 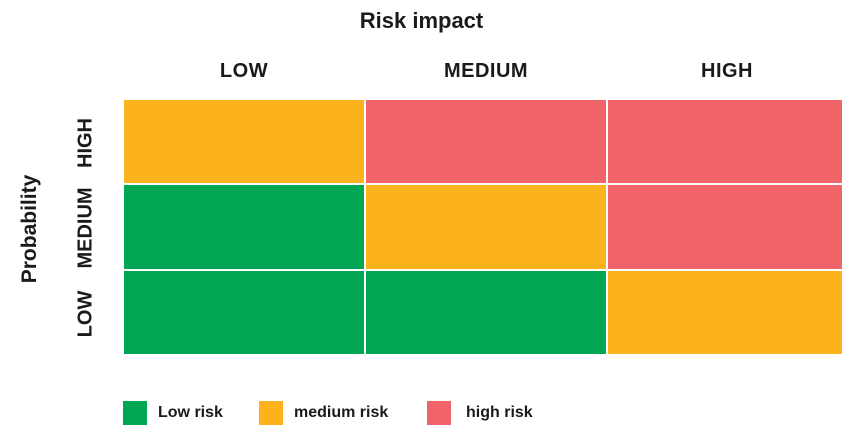 I want to click on column-label-low: LOW, so click(x=244, y=71).